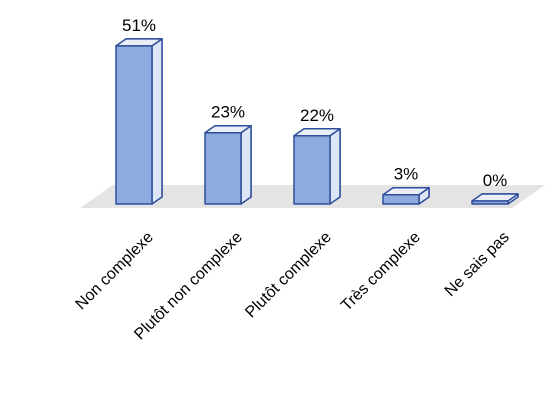 This screenshot has width=550, height=397. What do you see at coordinates (406, 174) in the screenshot?
I see `data-label: 3%` at bounding box center [406, 174].